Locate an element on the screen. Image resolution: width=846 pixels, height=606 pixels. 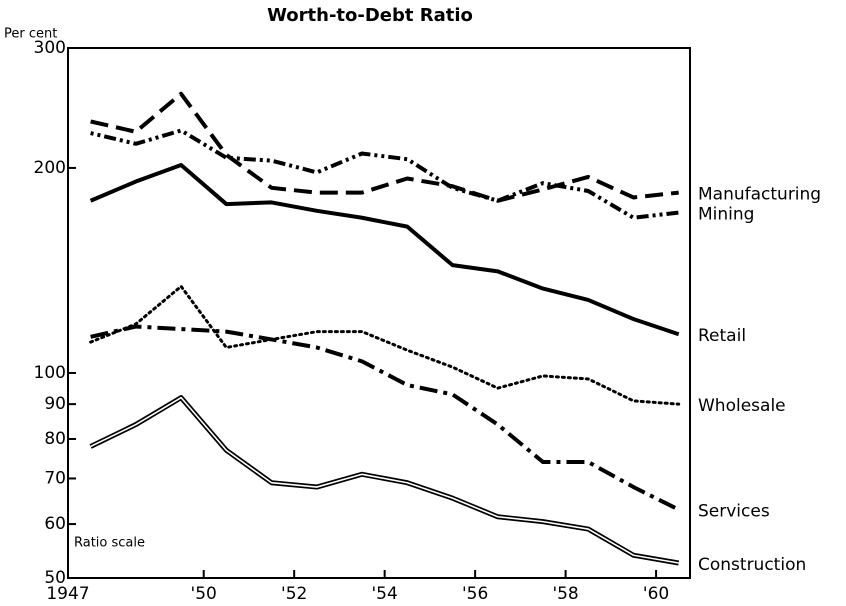
series-label: Construction is located at coordinates (752, 565).